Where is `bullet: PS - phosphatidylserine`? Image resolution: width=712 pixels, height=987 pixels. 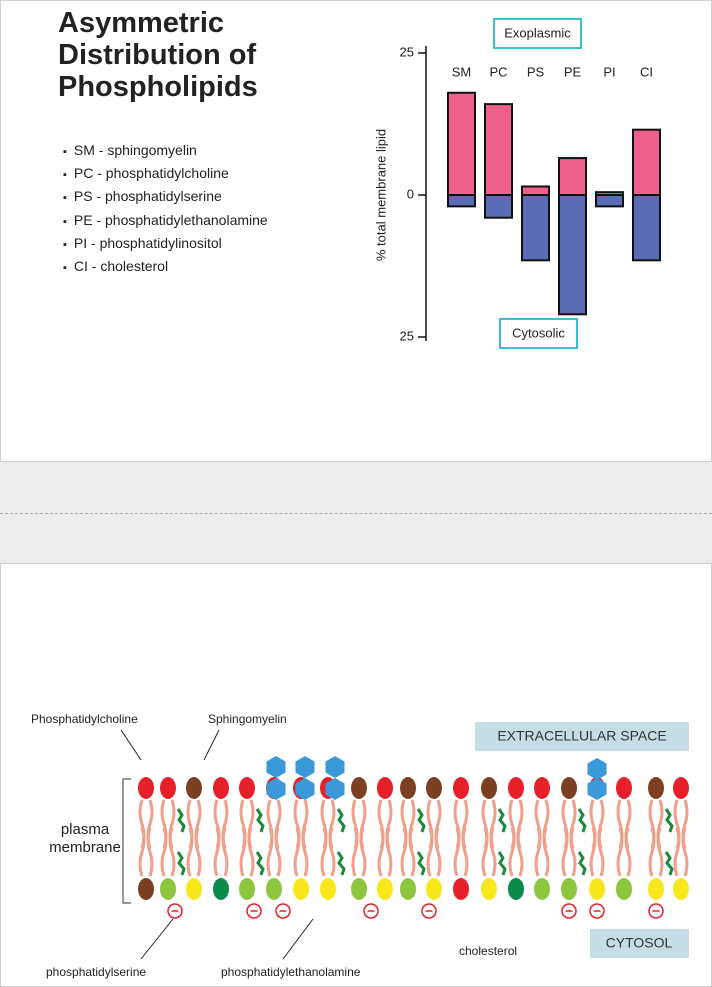 bullet: PS - phosphatidylserine is located at coordinates (165, 199).